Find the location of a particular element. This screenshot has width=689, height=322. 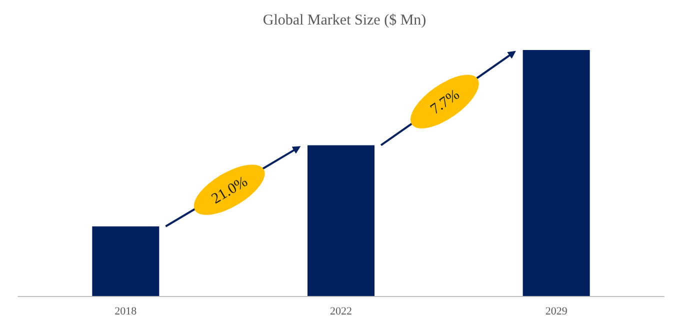

annotation: 7.7% is located at coordinates (445, 102).